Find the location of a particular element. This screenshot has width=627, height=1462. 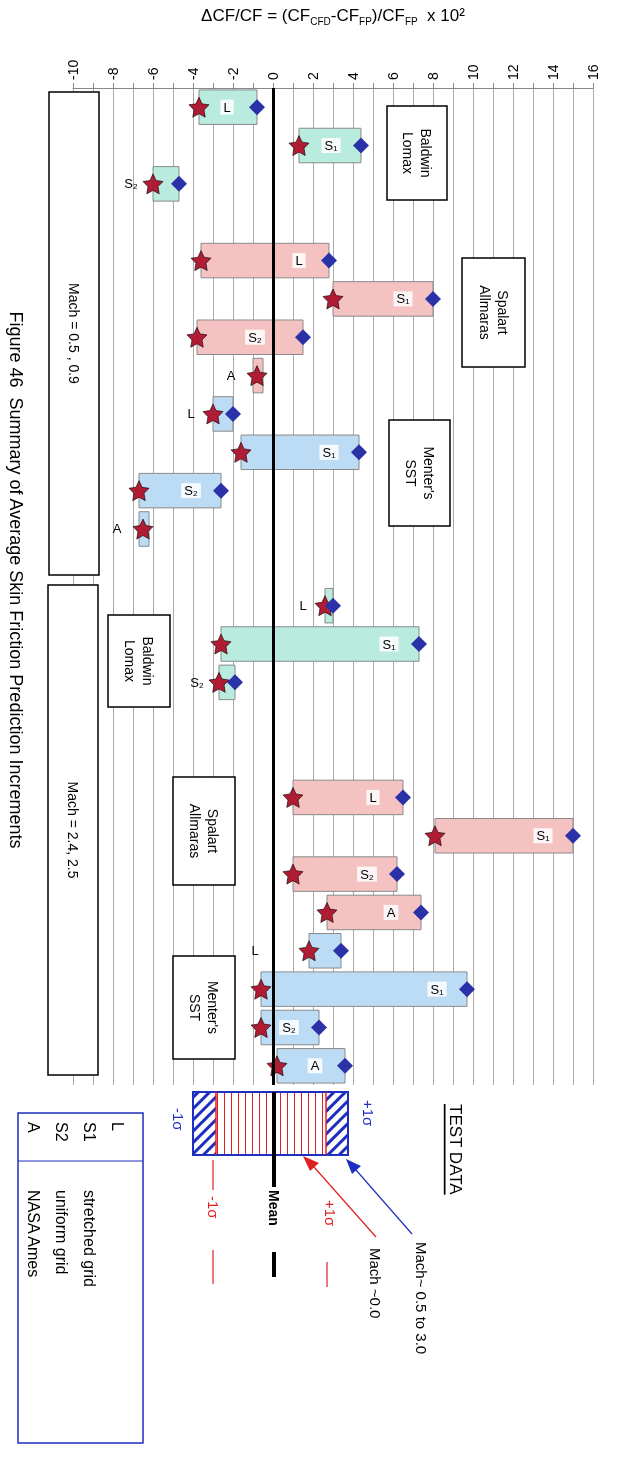

annotation: Mach = 0.5 , 0.9 is located at coordinates (74, 334).